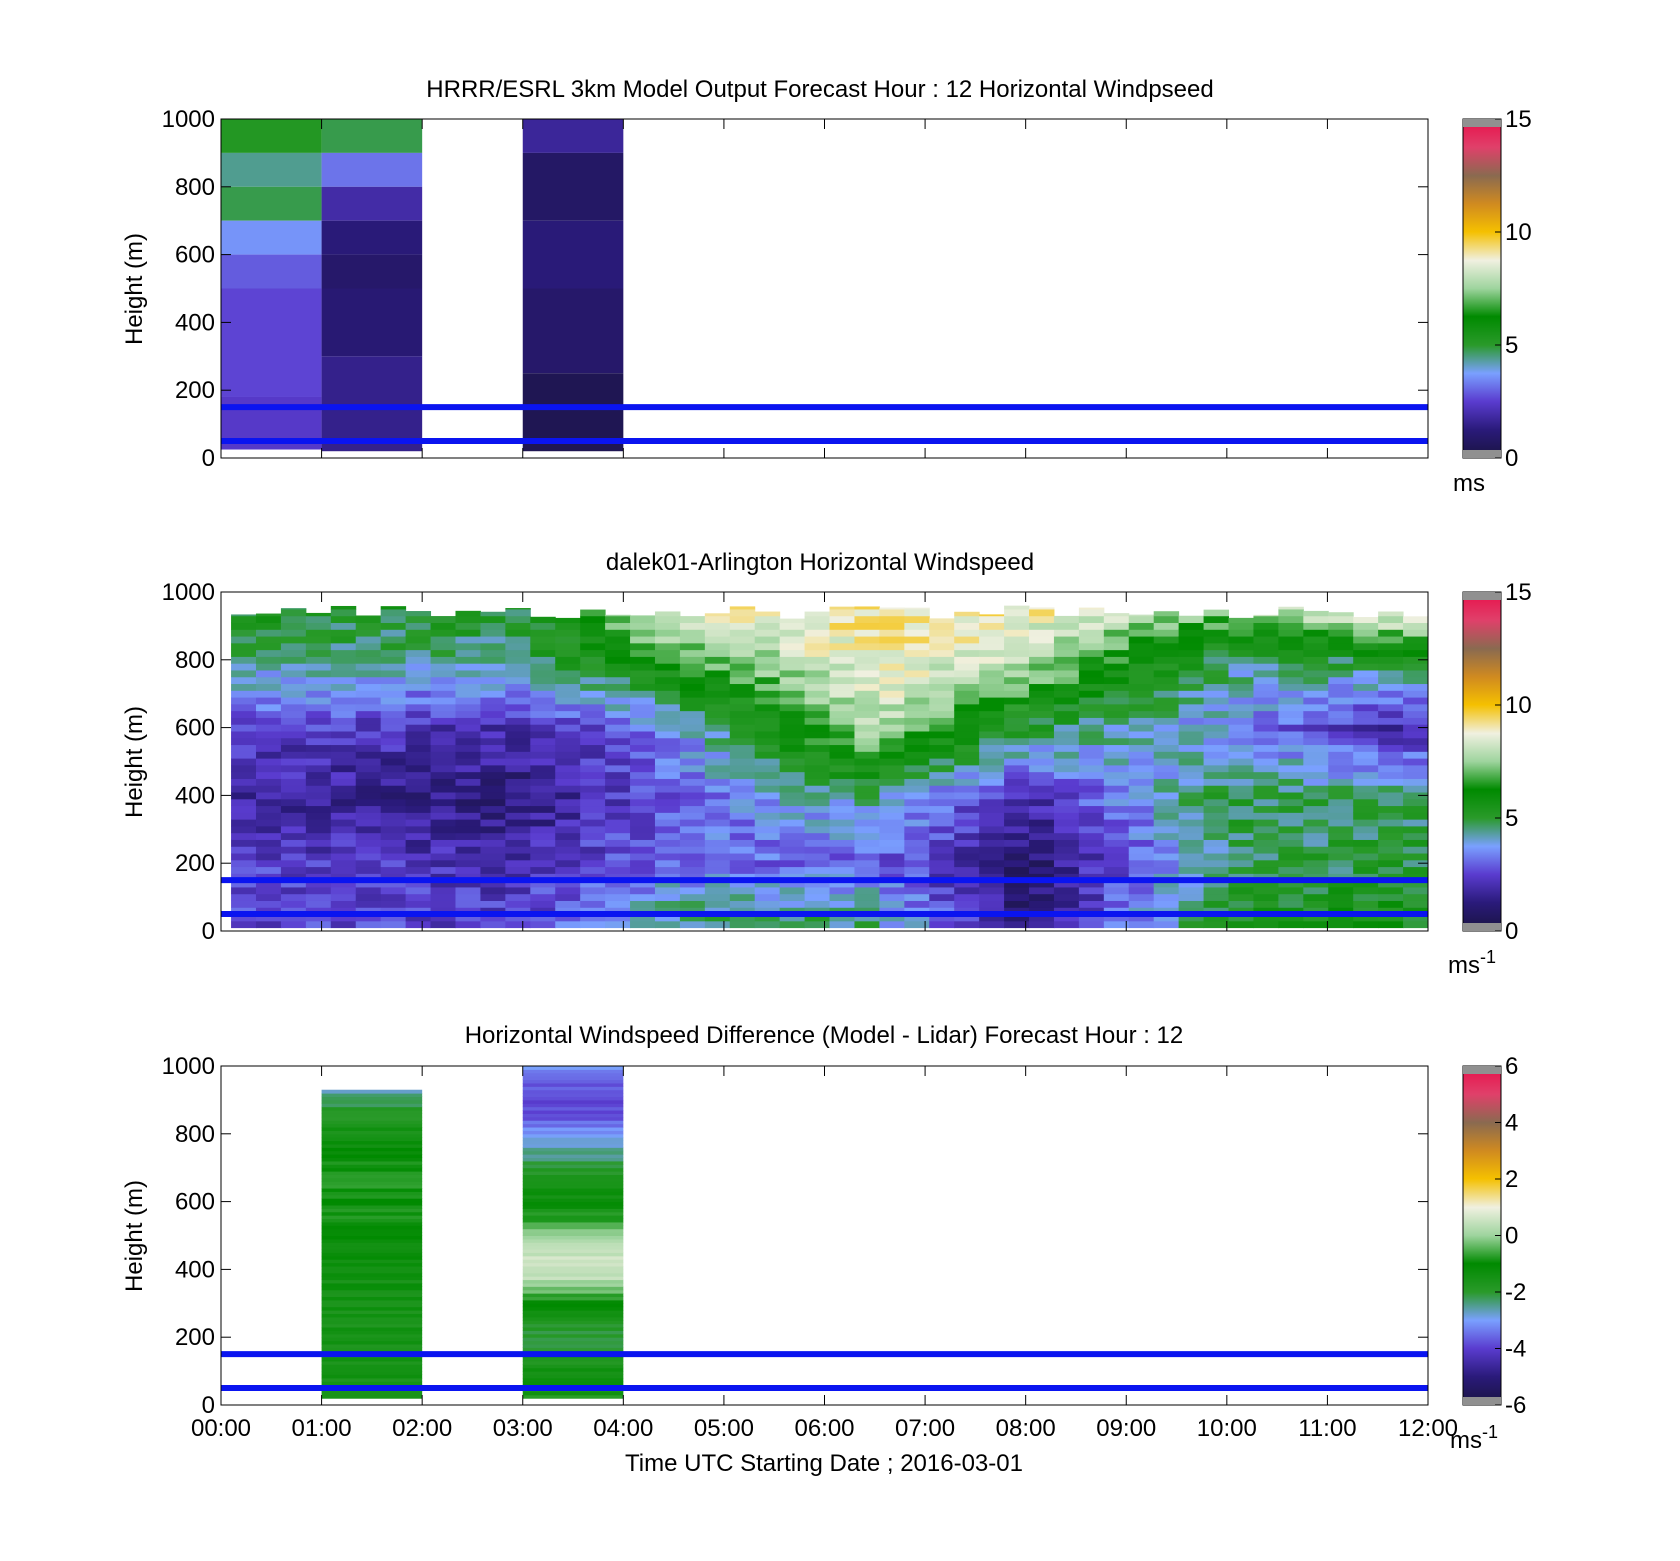 The image size is (1680, 1561). Describe the element at coordinates (1518, 592) in the screenshot. I see `colorbar-tick-label: 15` at that location.